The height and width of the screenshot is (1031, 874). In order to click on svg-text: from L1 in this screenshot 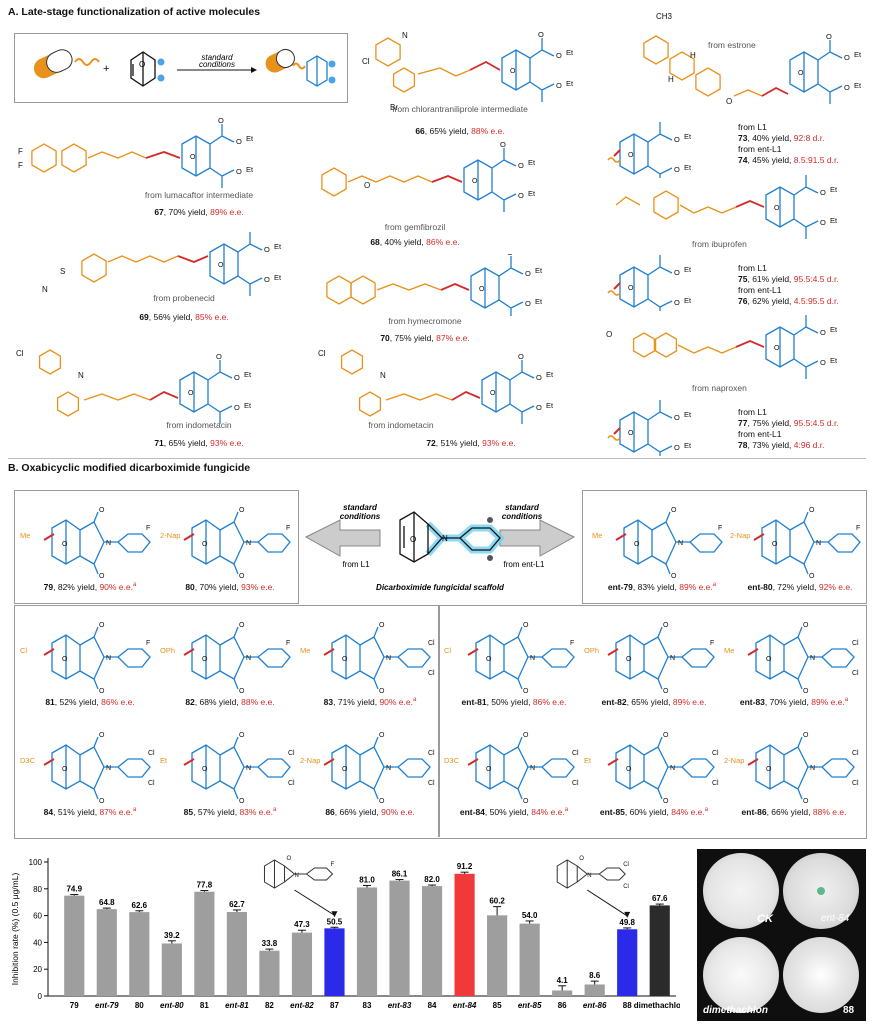, I will do `click(356, 564)`.